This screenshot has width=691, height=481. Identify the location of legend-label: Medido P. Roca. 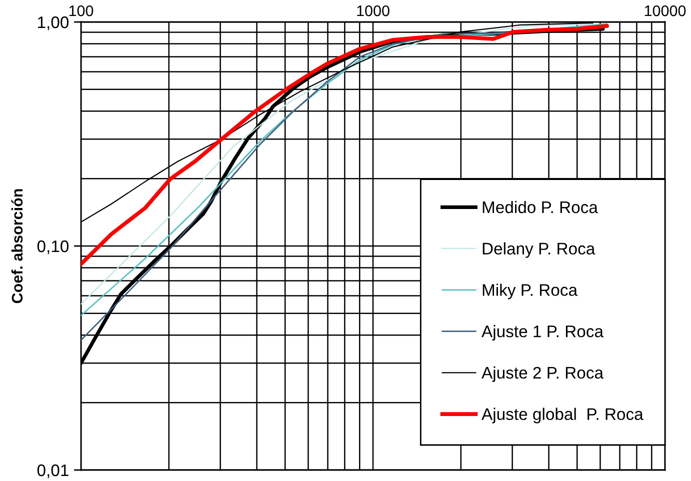
(540, 207).